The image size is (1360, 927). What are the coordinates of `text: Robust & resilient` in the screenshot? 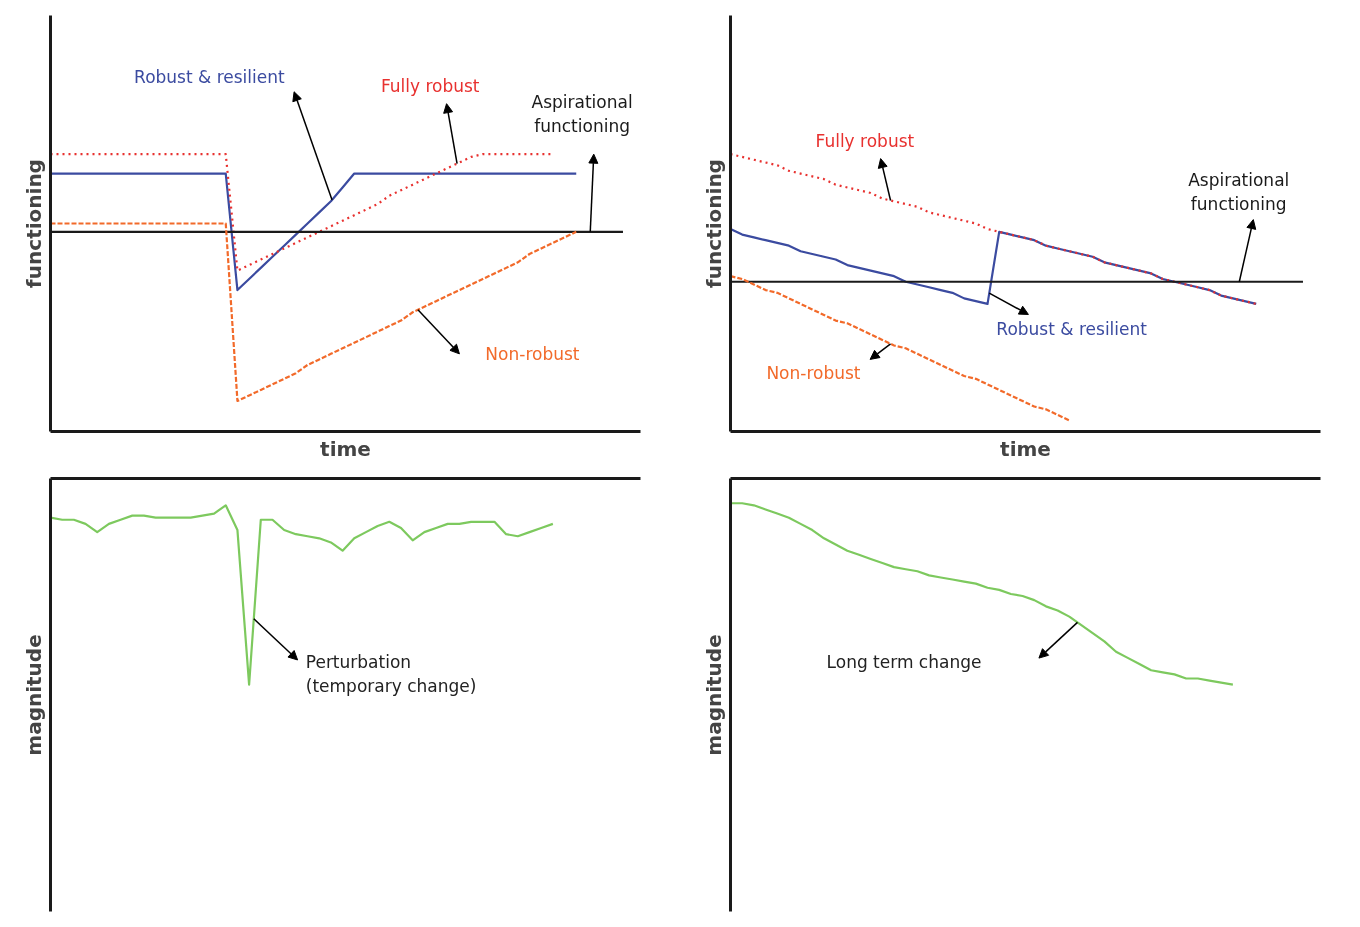 It's located at (210, 76).